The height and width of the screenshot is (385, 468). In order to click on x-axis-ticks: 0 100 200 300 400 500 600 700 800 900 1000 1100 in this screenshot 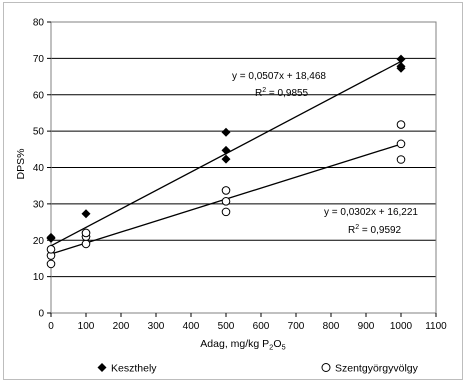, I will do `click(247, 322)`.